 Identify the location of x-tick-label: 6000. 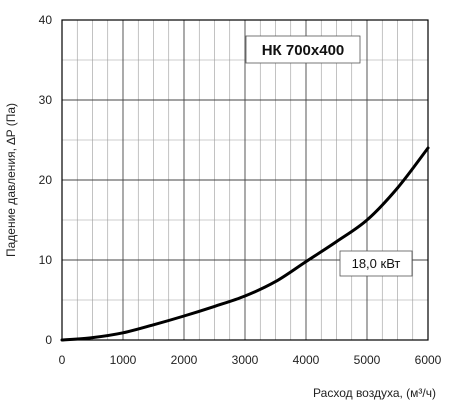
(428, 360).